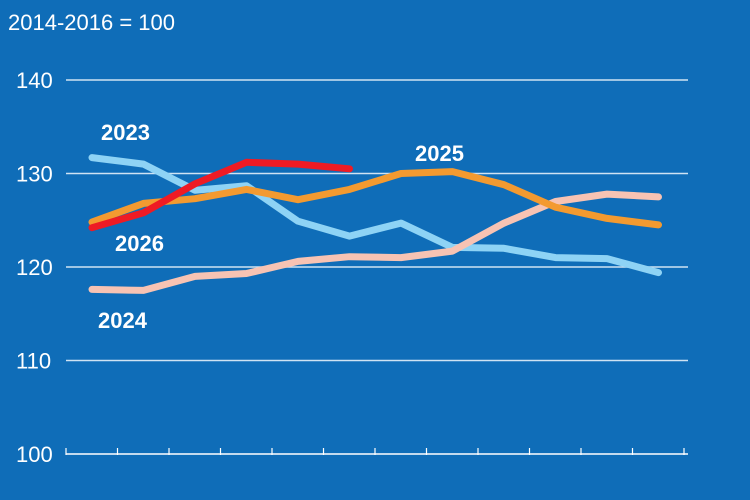 The image size is (750, 500). I want to click on chart-subtitle: 2014-2016 = 100, so click(91, 22).